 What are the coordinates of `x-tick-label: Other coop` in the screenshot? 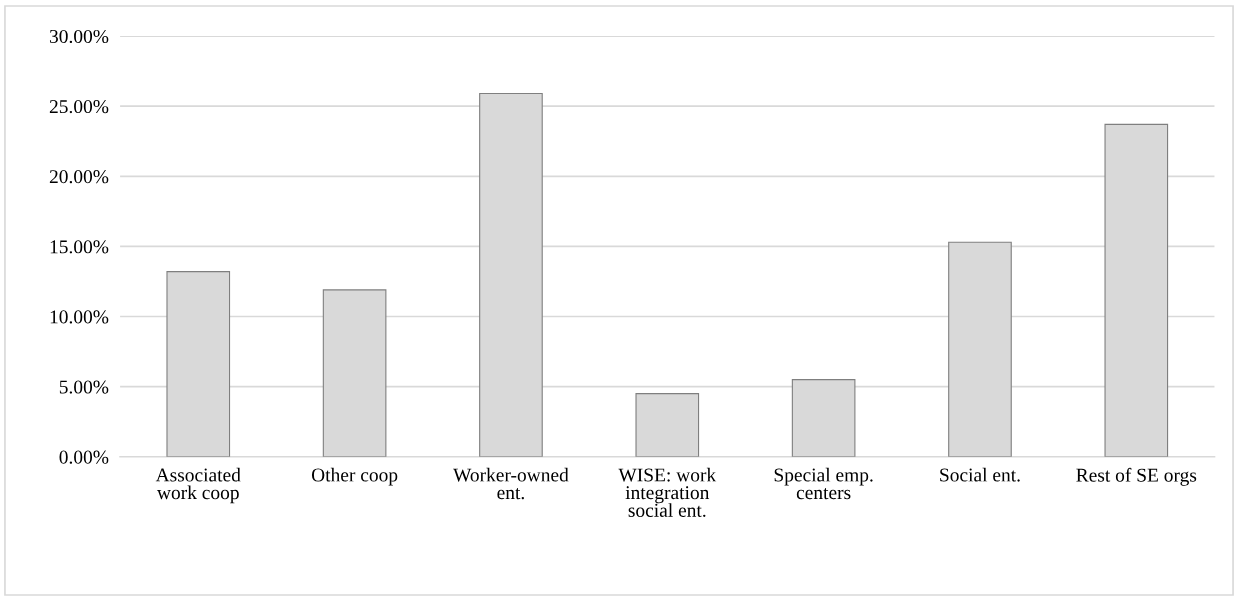 It's located at (354, 476).